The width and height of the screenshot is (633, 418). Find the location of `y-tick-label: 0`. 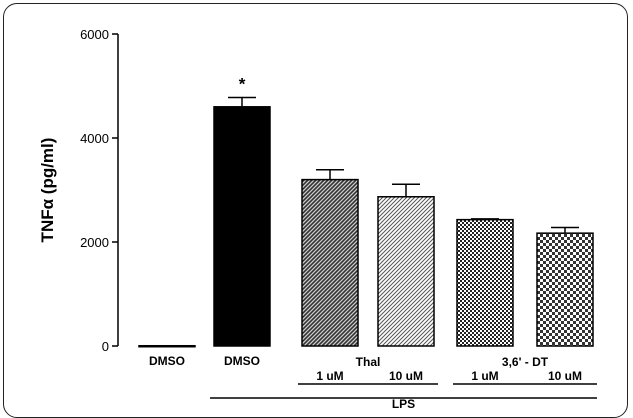

y-tick-label: 0 is located at coordinates (105, 346).